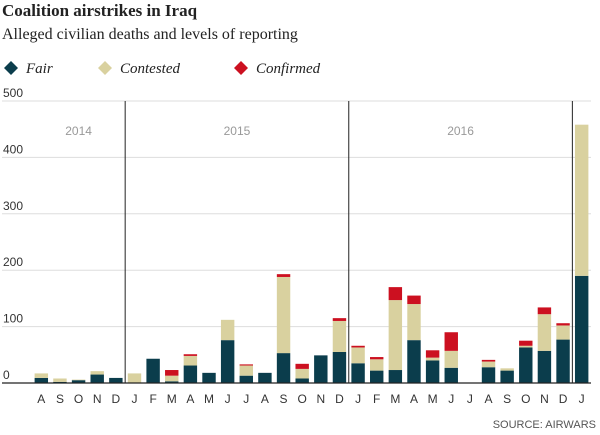 The width and height of the screenshot is (600, 435). Describe the element at coordinates (13, 206) in the screenshot. I see `y-tick-label: 300` at that location.